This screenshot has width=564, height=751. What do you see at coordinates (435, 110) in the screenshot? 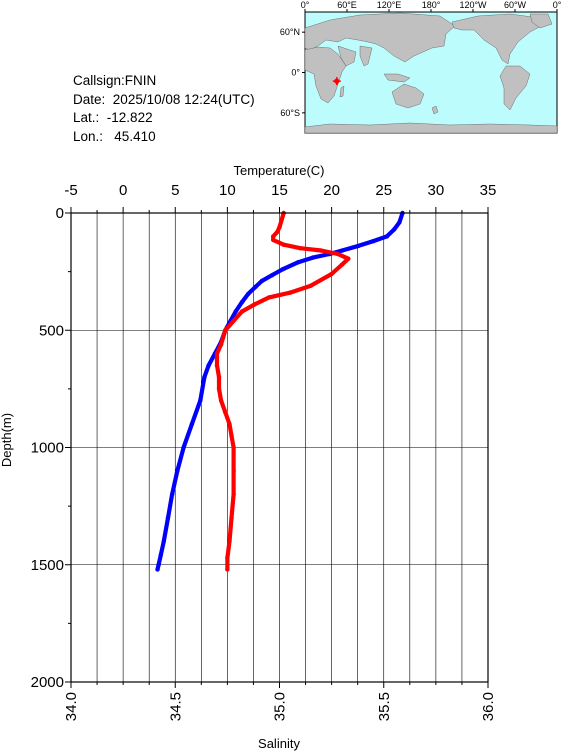
I see `land-newzealand` at bounding box center [435, 110].